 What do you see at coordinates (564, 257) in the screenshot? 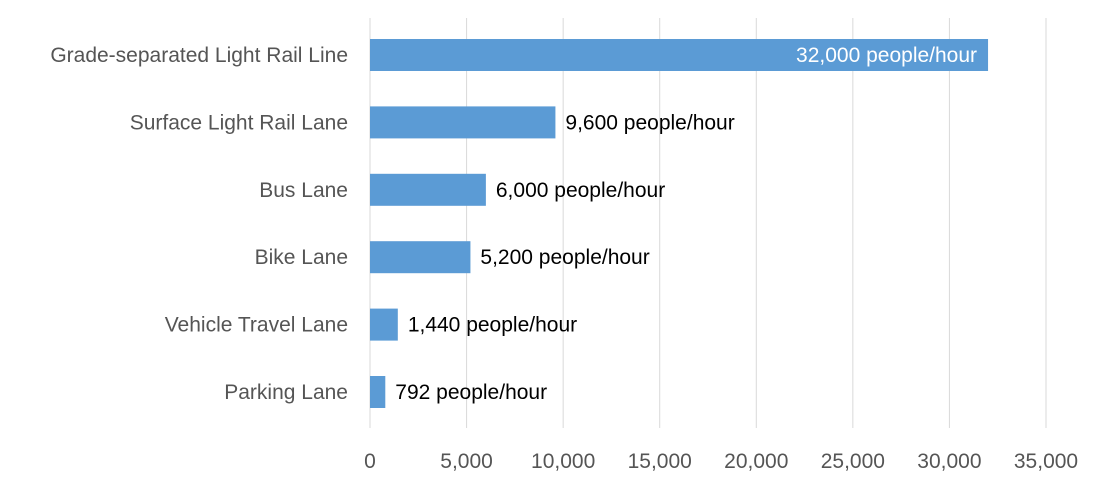
I see `data-label: 5,200 people/hour` at bounding box center [564, 257].